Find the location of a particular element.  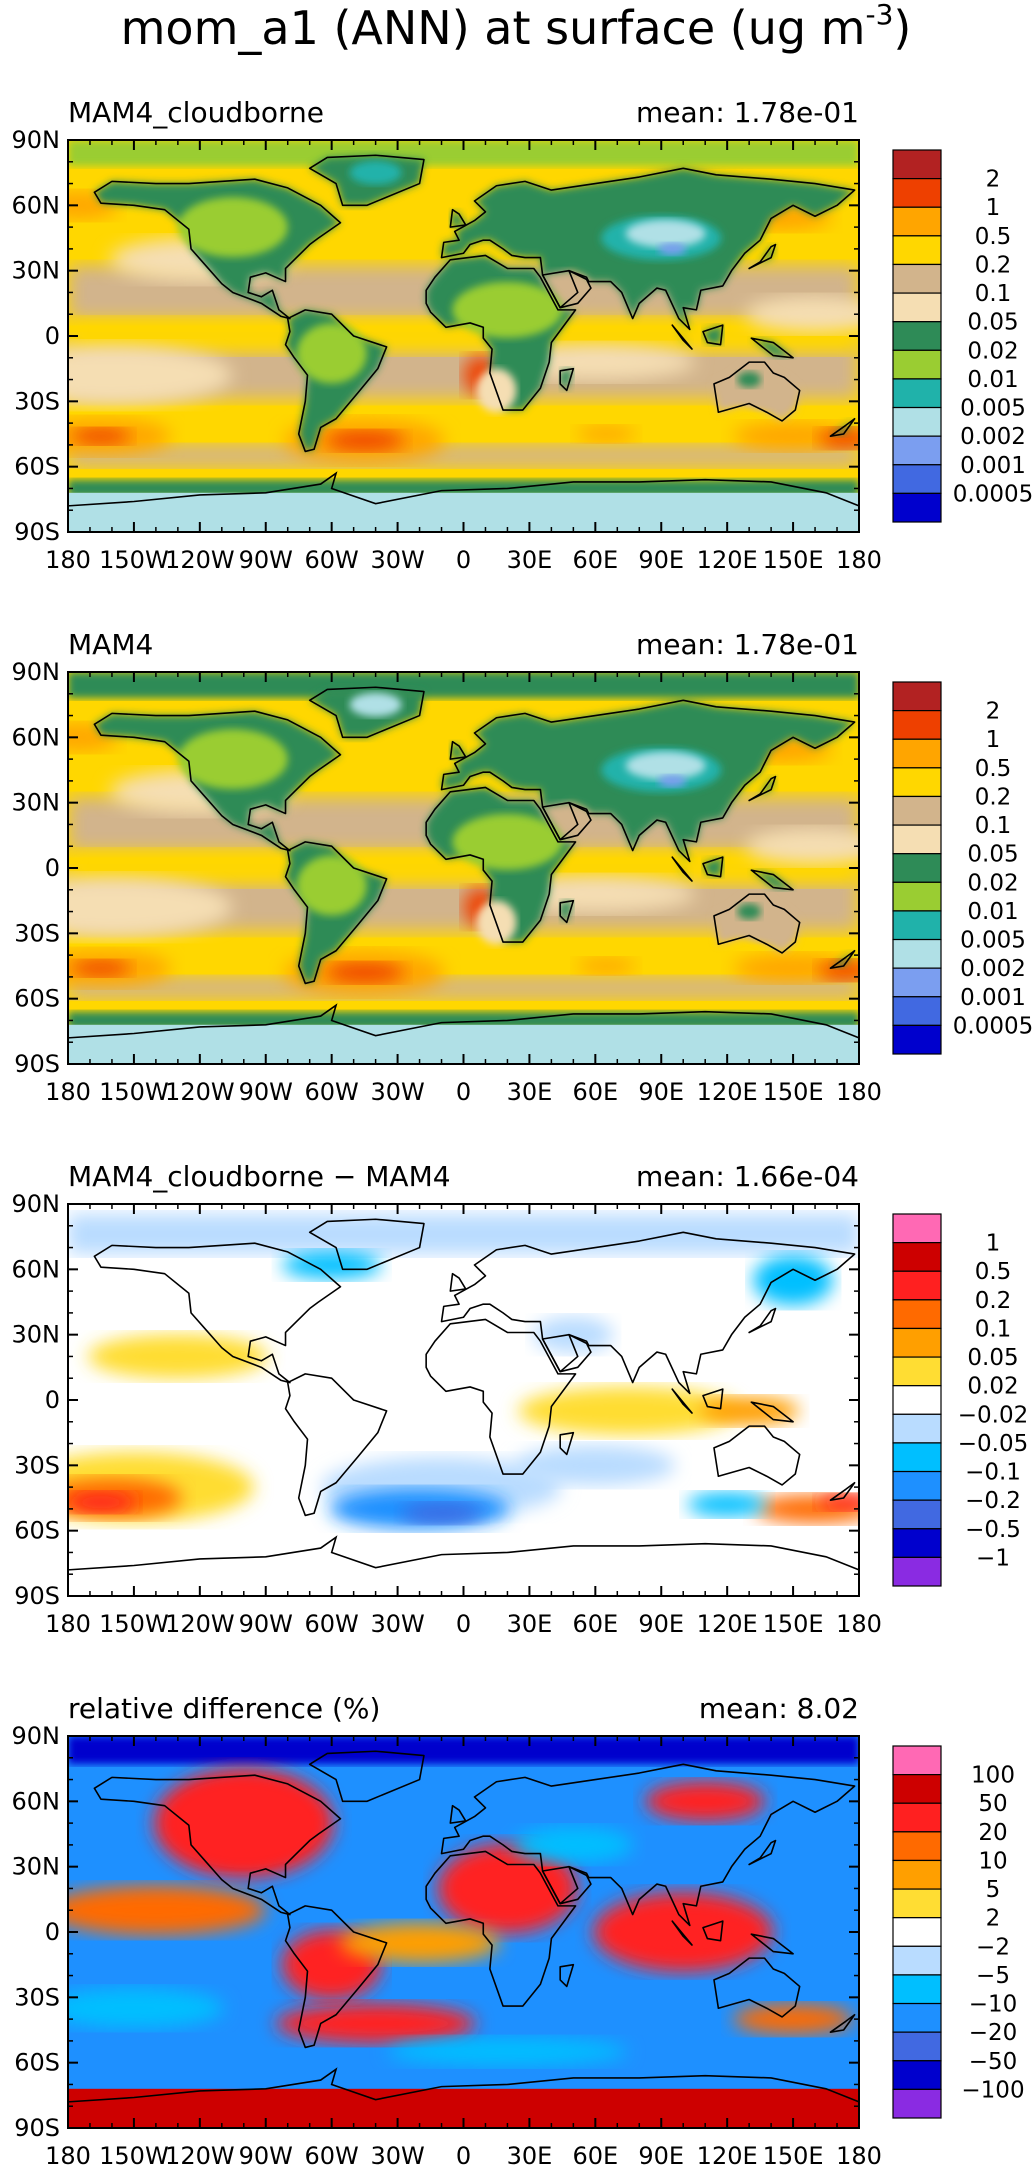

land-fill-newGuinea is located at coordinates (772, 348).